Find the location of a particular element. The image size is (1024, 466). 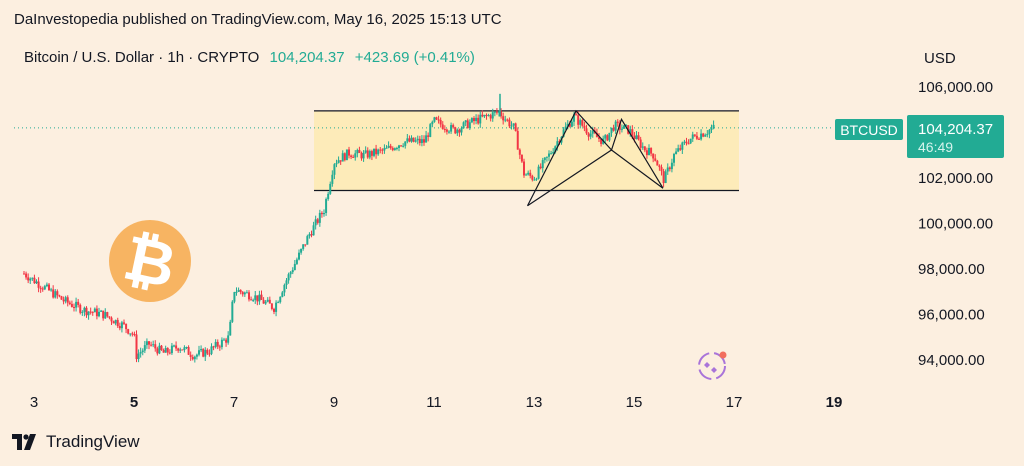

currency-label: USD is located at coordinates (940, 58).